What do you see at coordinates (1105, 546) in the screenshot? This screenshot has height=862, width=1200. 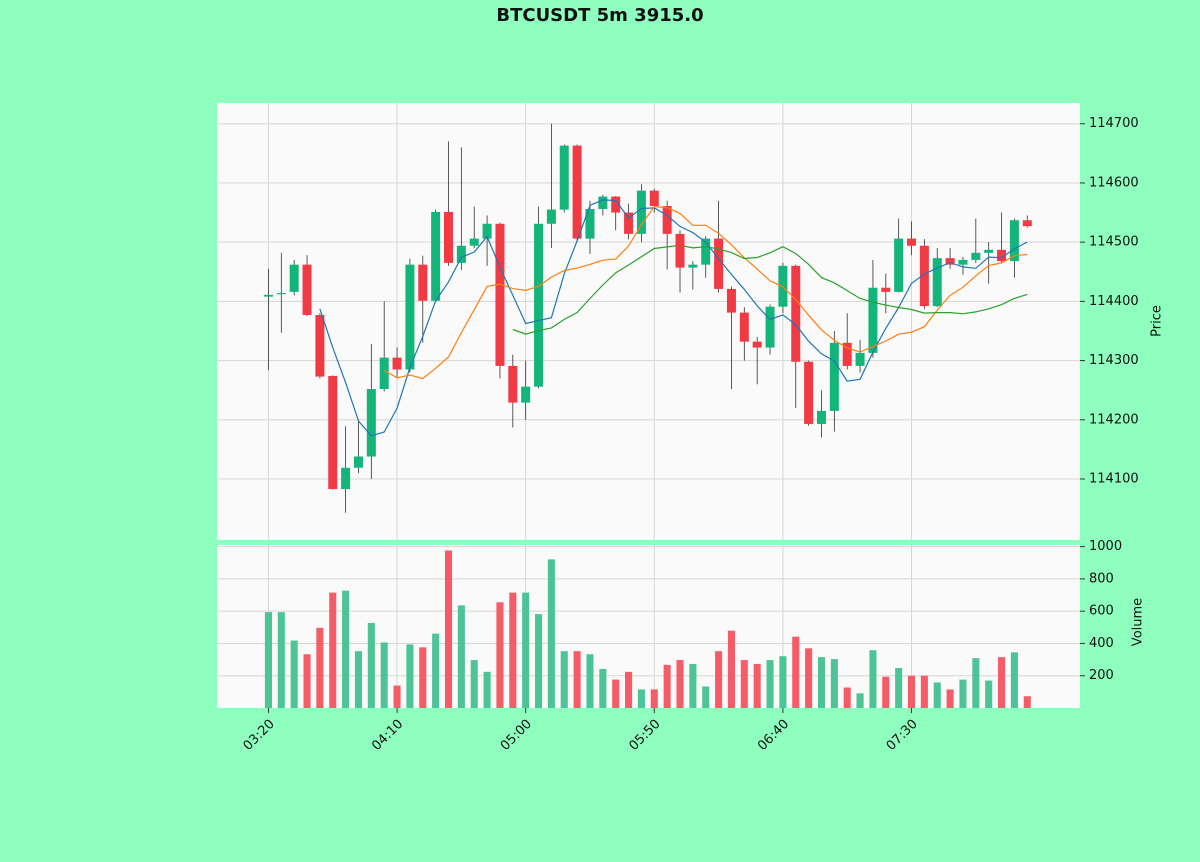 I see `y-tick-label: 1000` at bounding box center [1105, 546].